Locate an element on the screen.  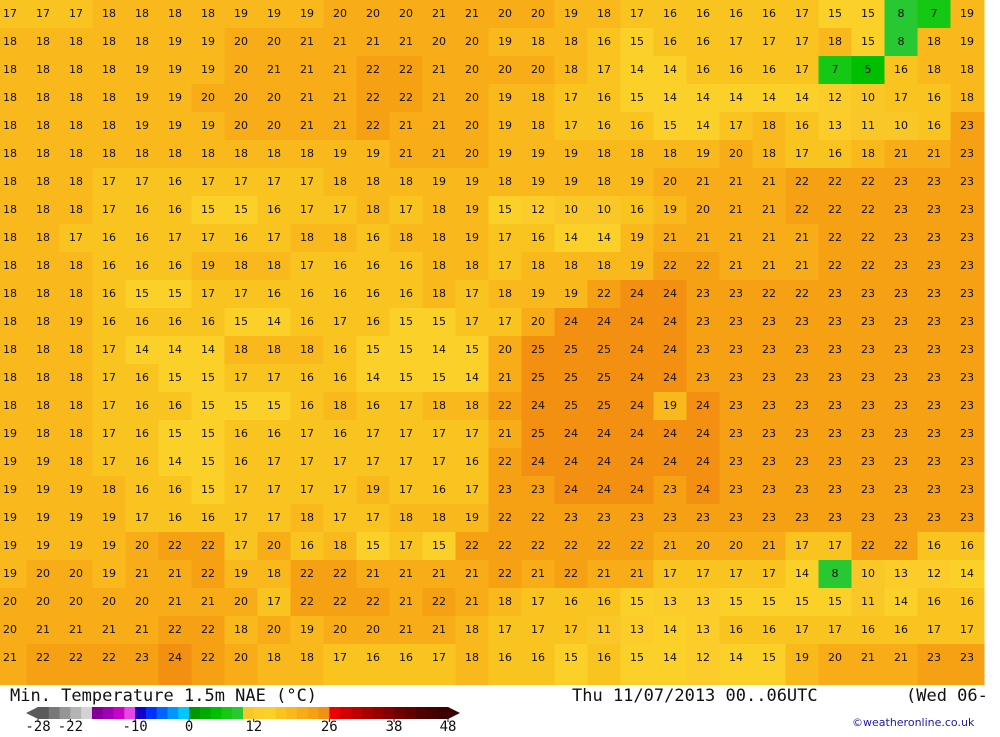
temperature-label: 24 is located at coordinates (670, 349).